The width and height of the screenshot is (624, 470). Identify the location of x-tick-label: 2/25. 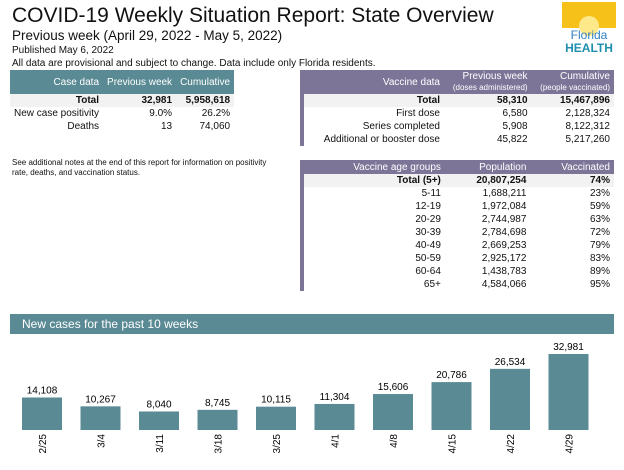
(43, 444).